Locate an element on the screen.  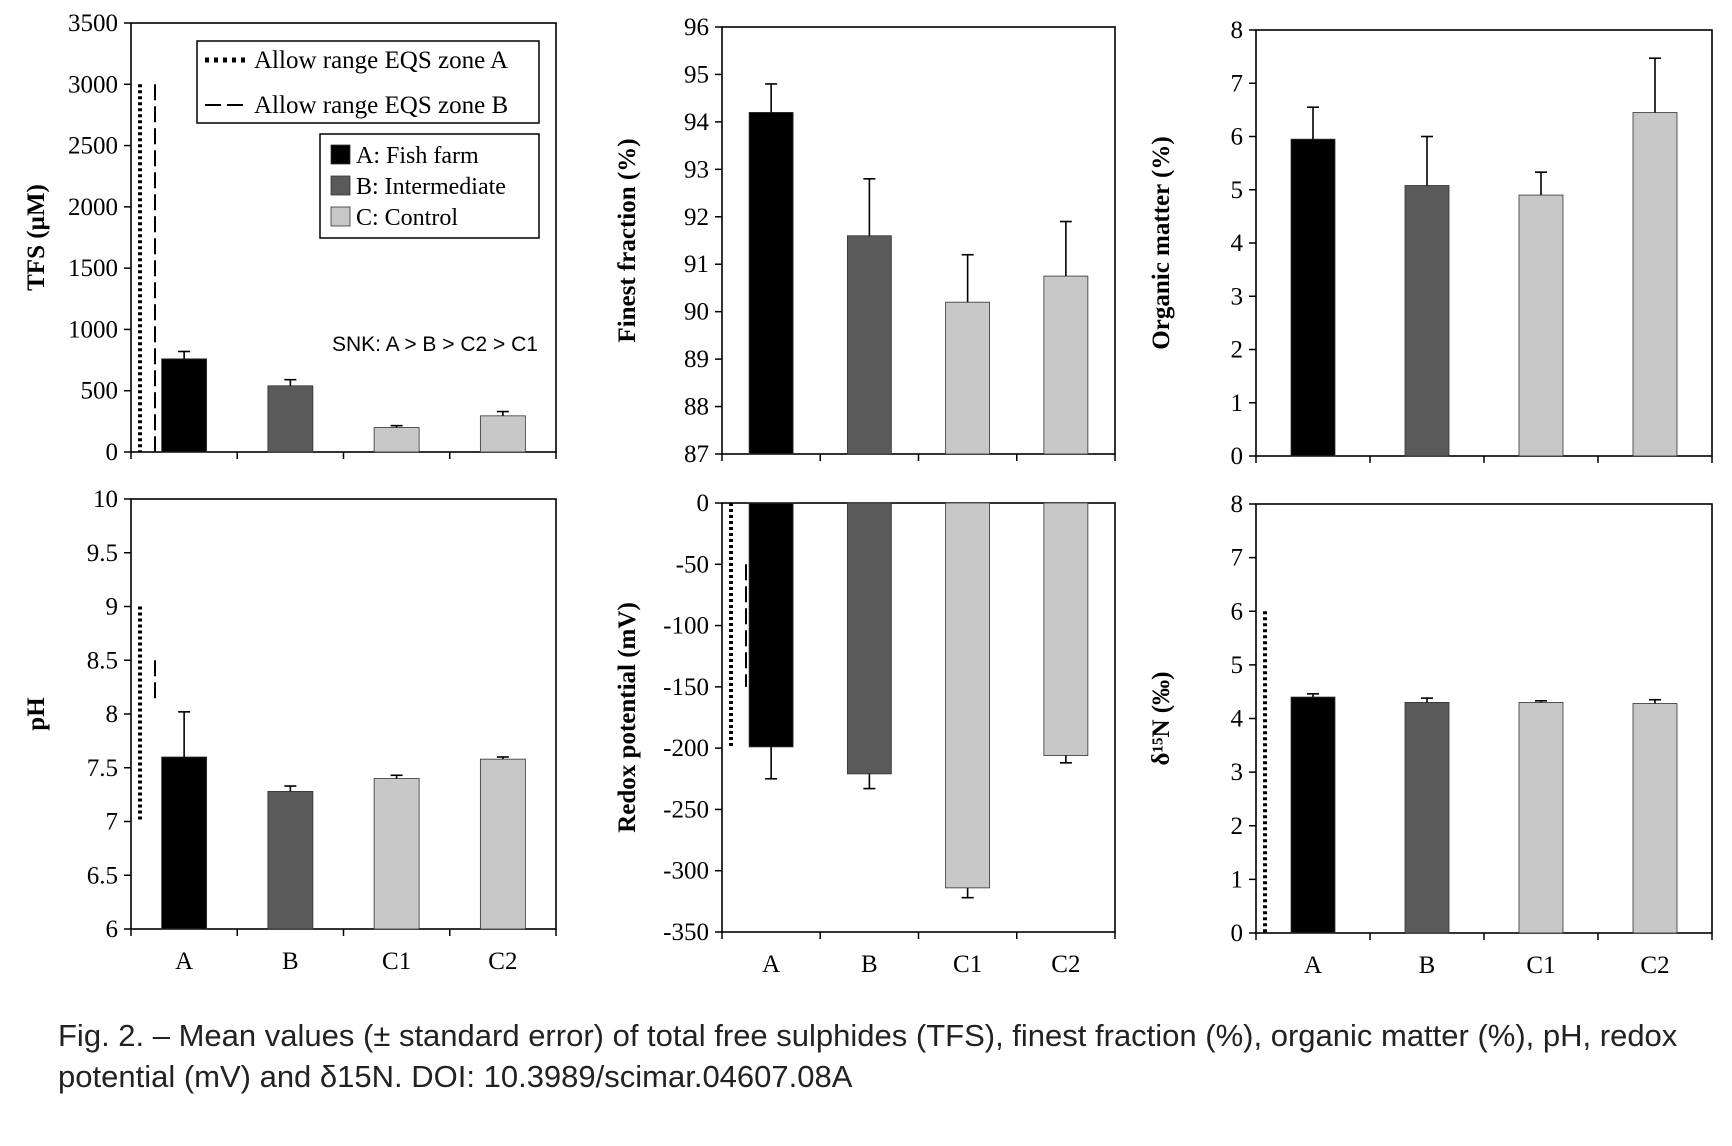
chart-panel: 0 1 2 3 4 5 6 7 8 Organic matter (%) is located at coordinates (1430, 243).